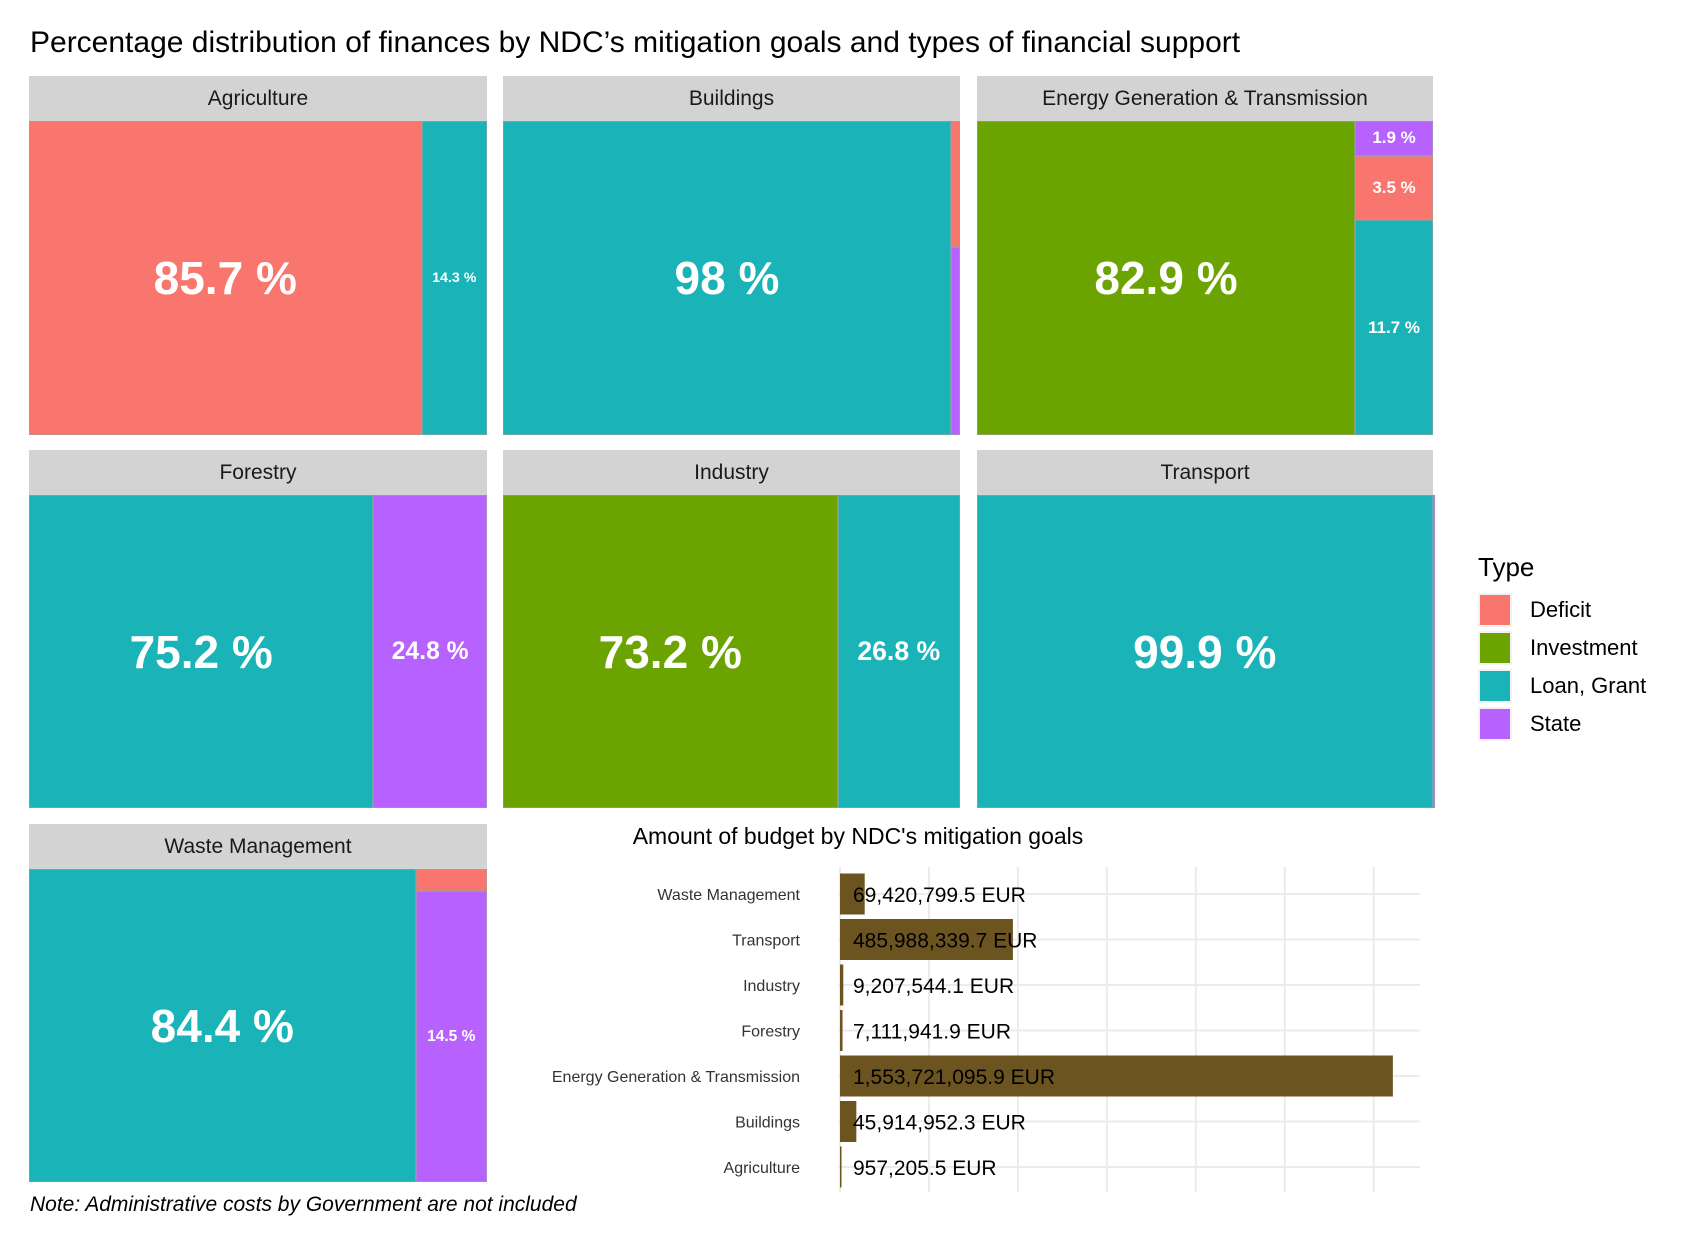 The height and width of the screenshot is (1242, 1691). What do you see at coordinates (770, 1032) in the screenshot?
I see `y-tick-label: Forestry` at bounding box center [770, 1032].